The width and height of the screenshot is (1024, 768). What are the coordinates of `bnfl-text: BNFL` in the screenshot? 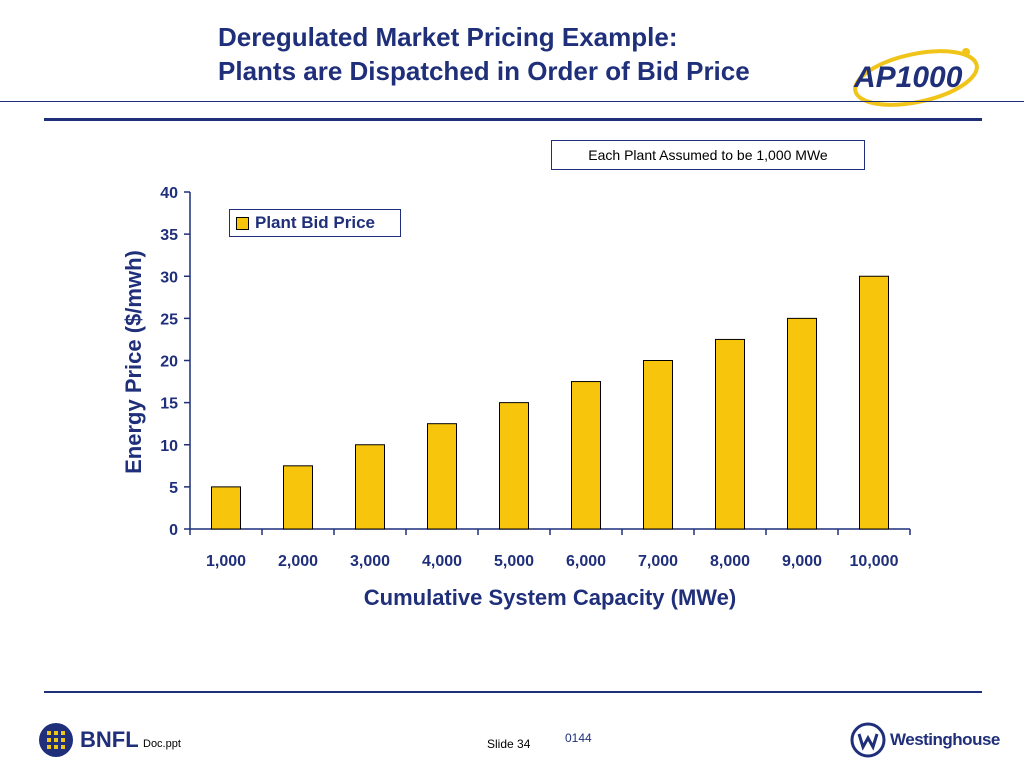 It's located at (109, 739).